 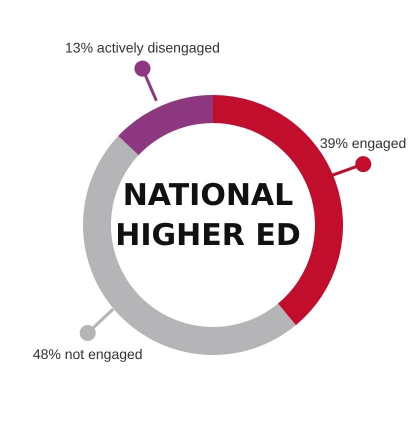 I want to click on legend-label: 48% not engaged, so click(x=87, y=354).